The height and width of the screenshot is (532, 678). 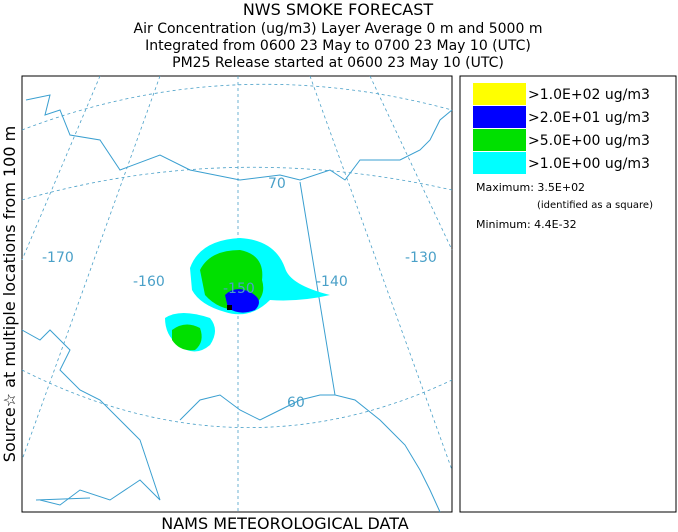 I want to click on map-label: 70, so click(x=277, y=184).